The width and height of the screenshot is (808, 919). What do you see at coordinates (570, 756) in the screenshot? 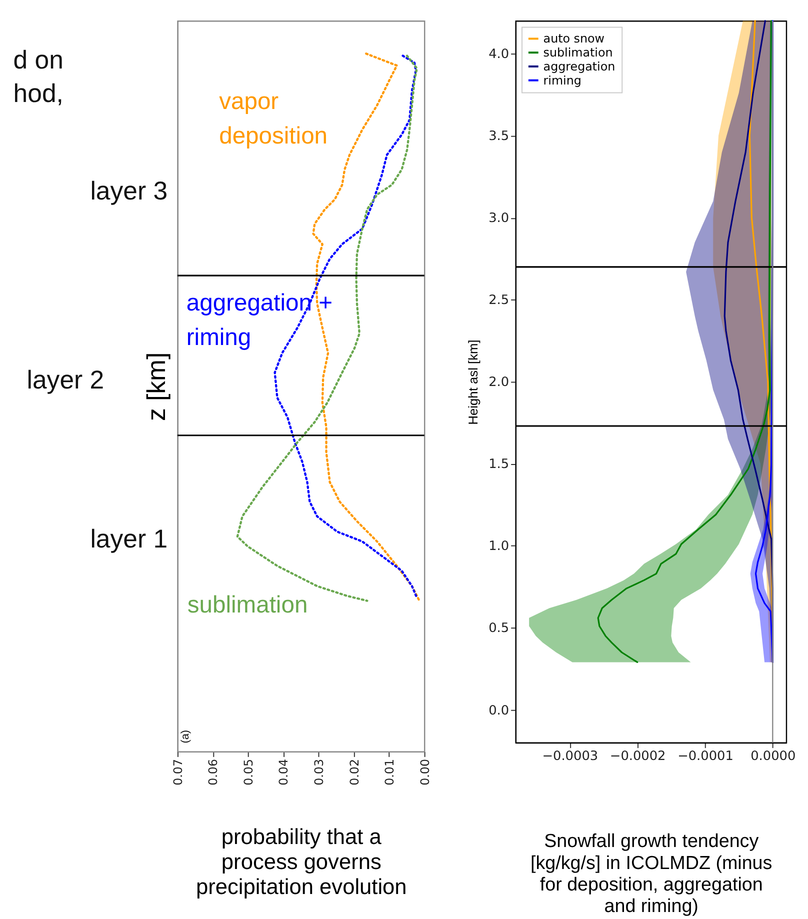
I see `x-tick-label: −0.0003` at bounding box center [570, 756].